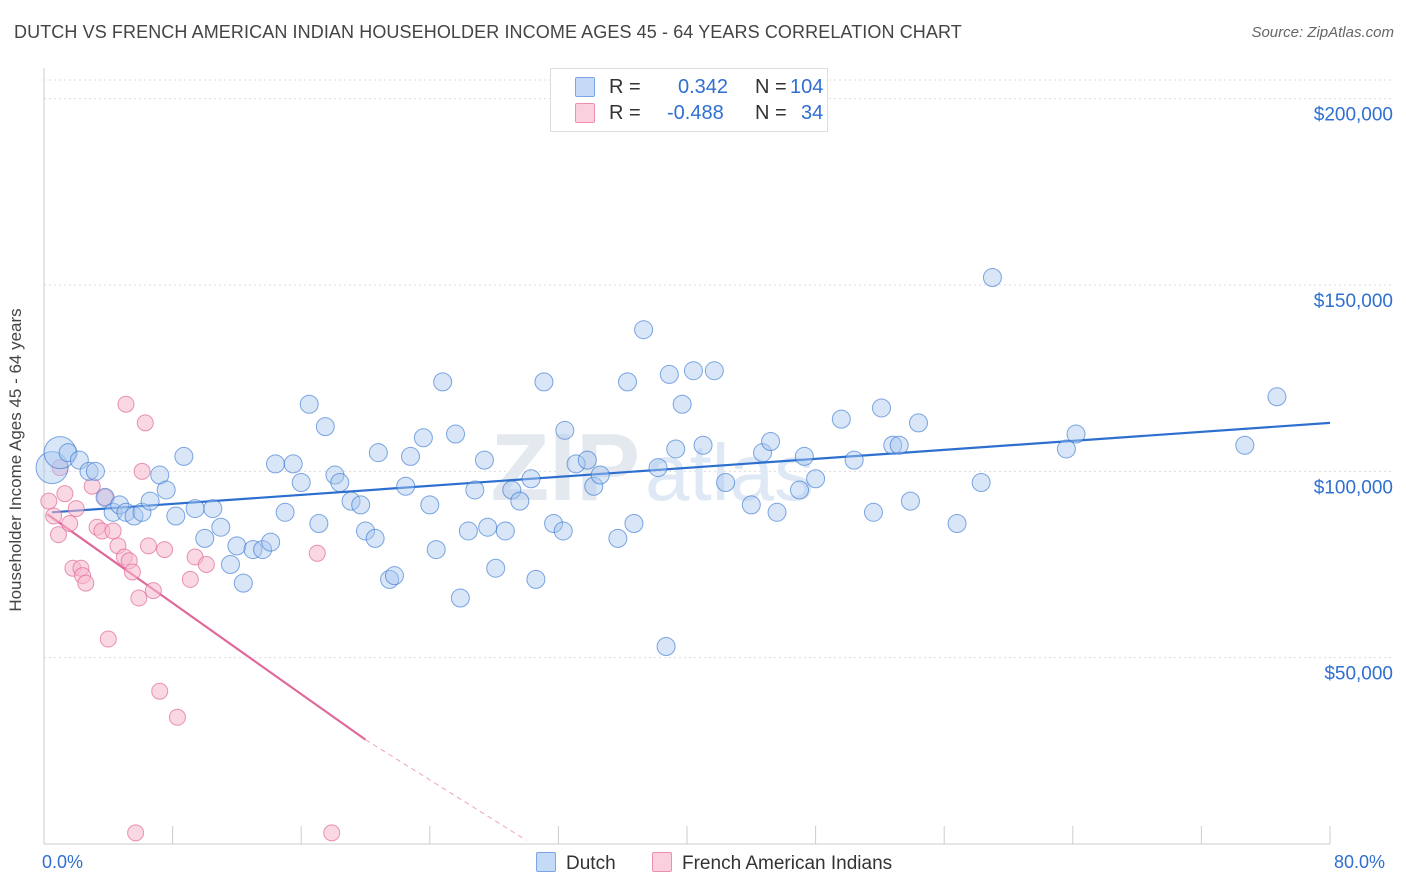 The image size is (1406, 892). Describe the element at coordinates (625, 87) in the screenshot. I see `dutch-r-label: R =` at that location.